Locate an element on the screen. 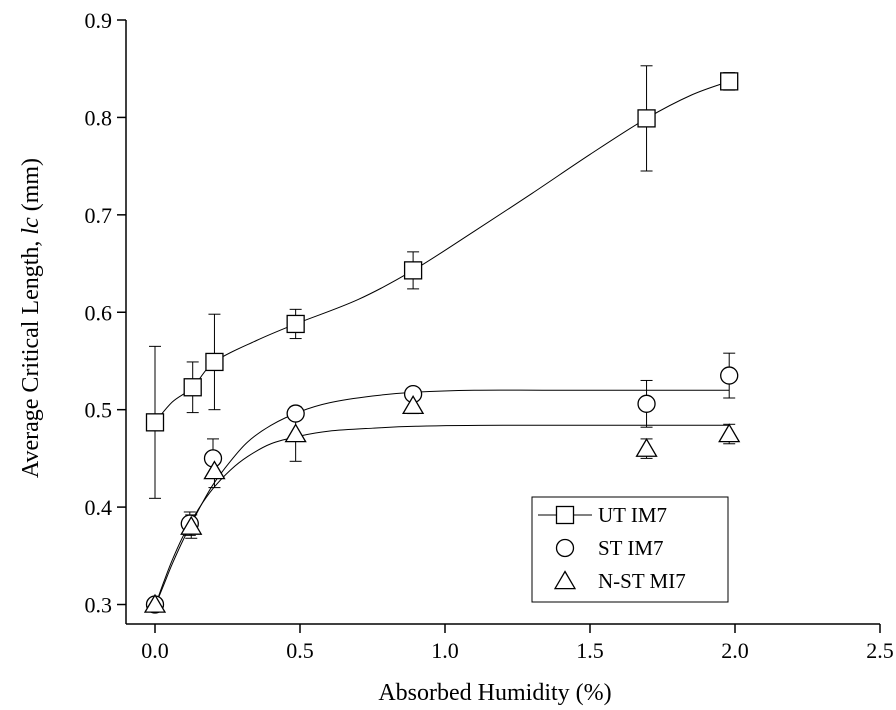  legend-label-st-im7: ST IM7 is located at coordinates (631, 548).